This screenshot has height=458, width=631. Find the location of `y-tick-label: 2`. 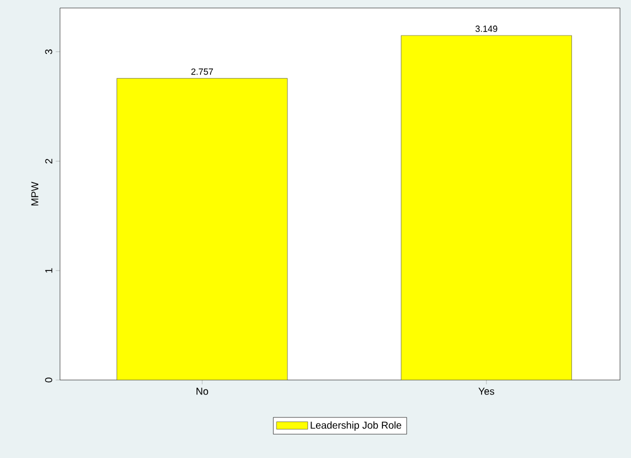

y-tick-label: 2 is located at coordinates (48, 161).